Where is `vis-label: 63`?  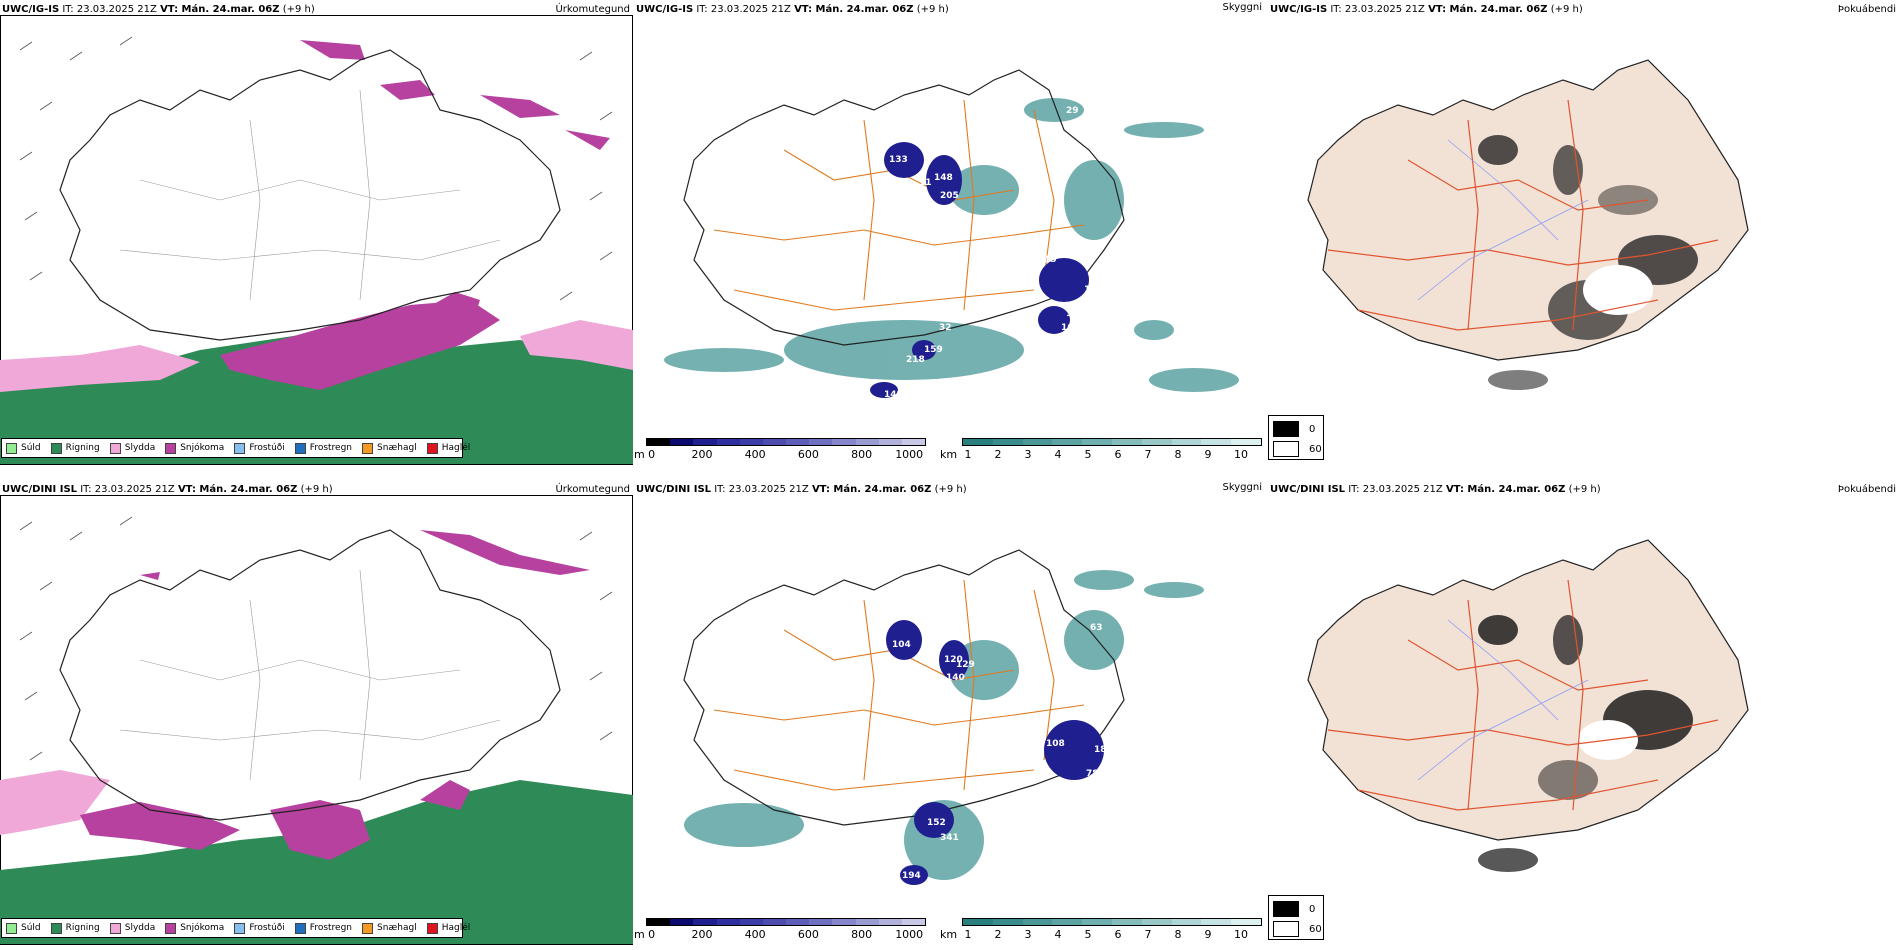
vis-label: 63 is located at coordinates (1096, 628).